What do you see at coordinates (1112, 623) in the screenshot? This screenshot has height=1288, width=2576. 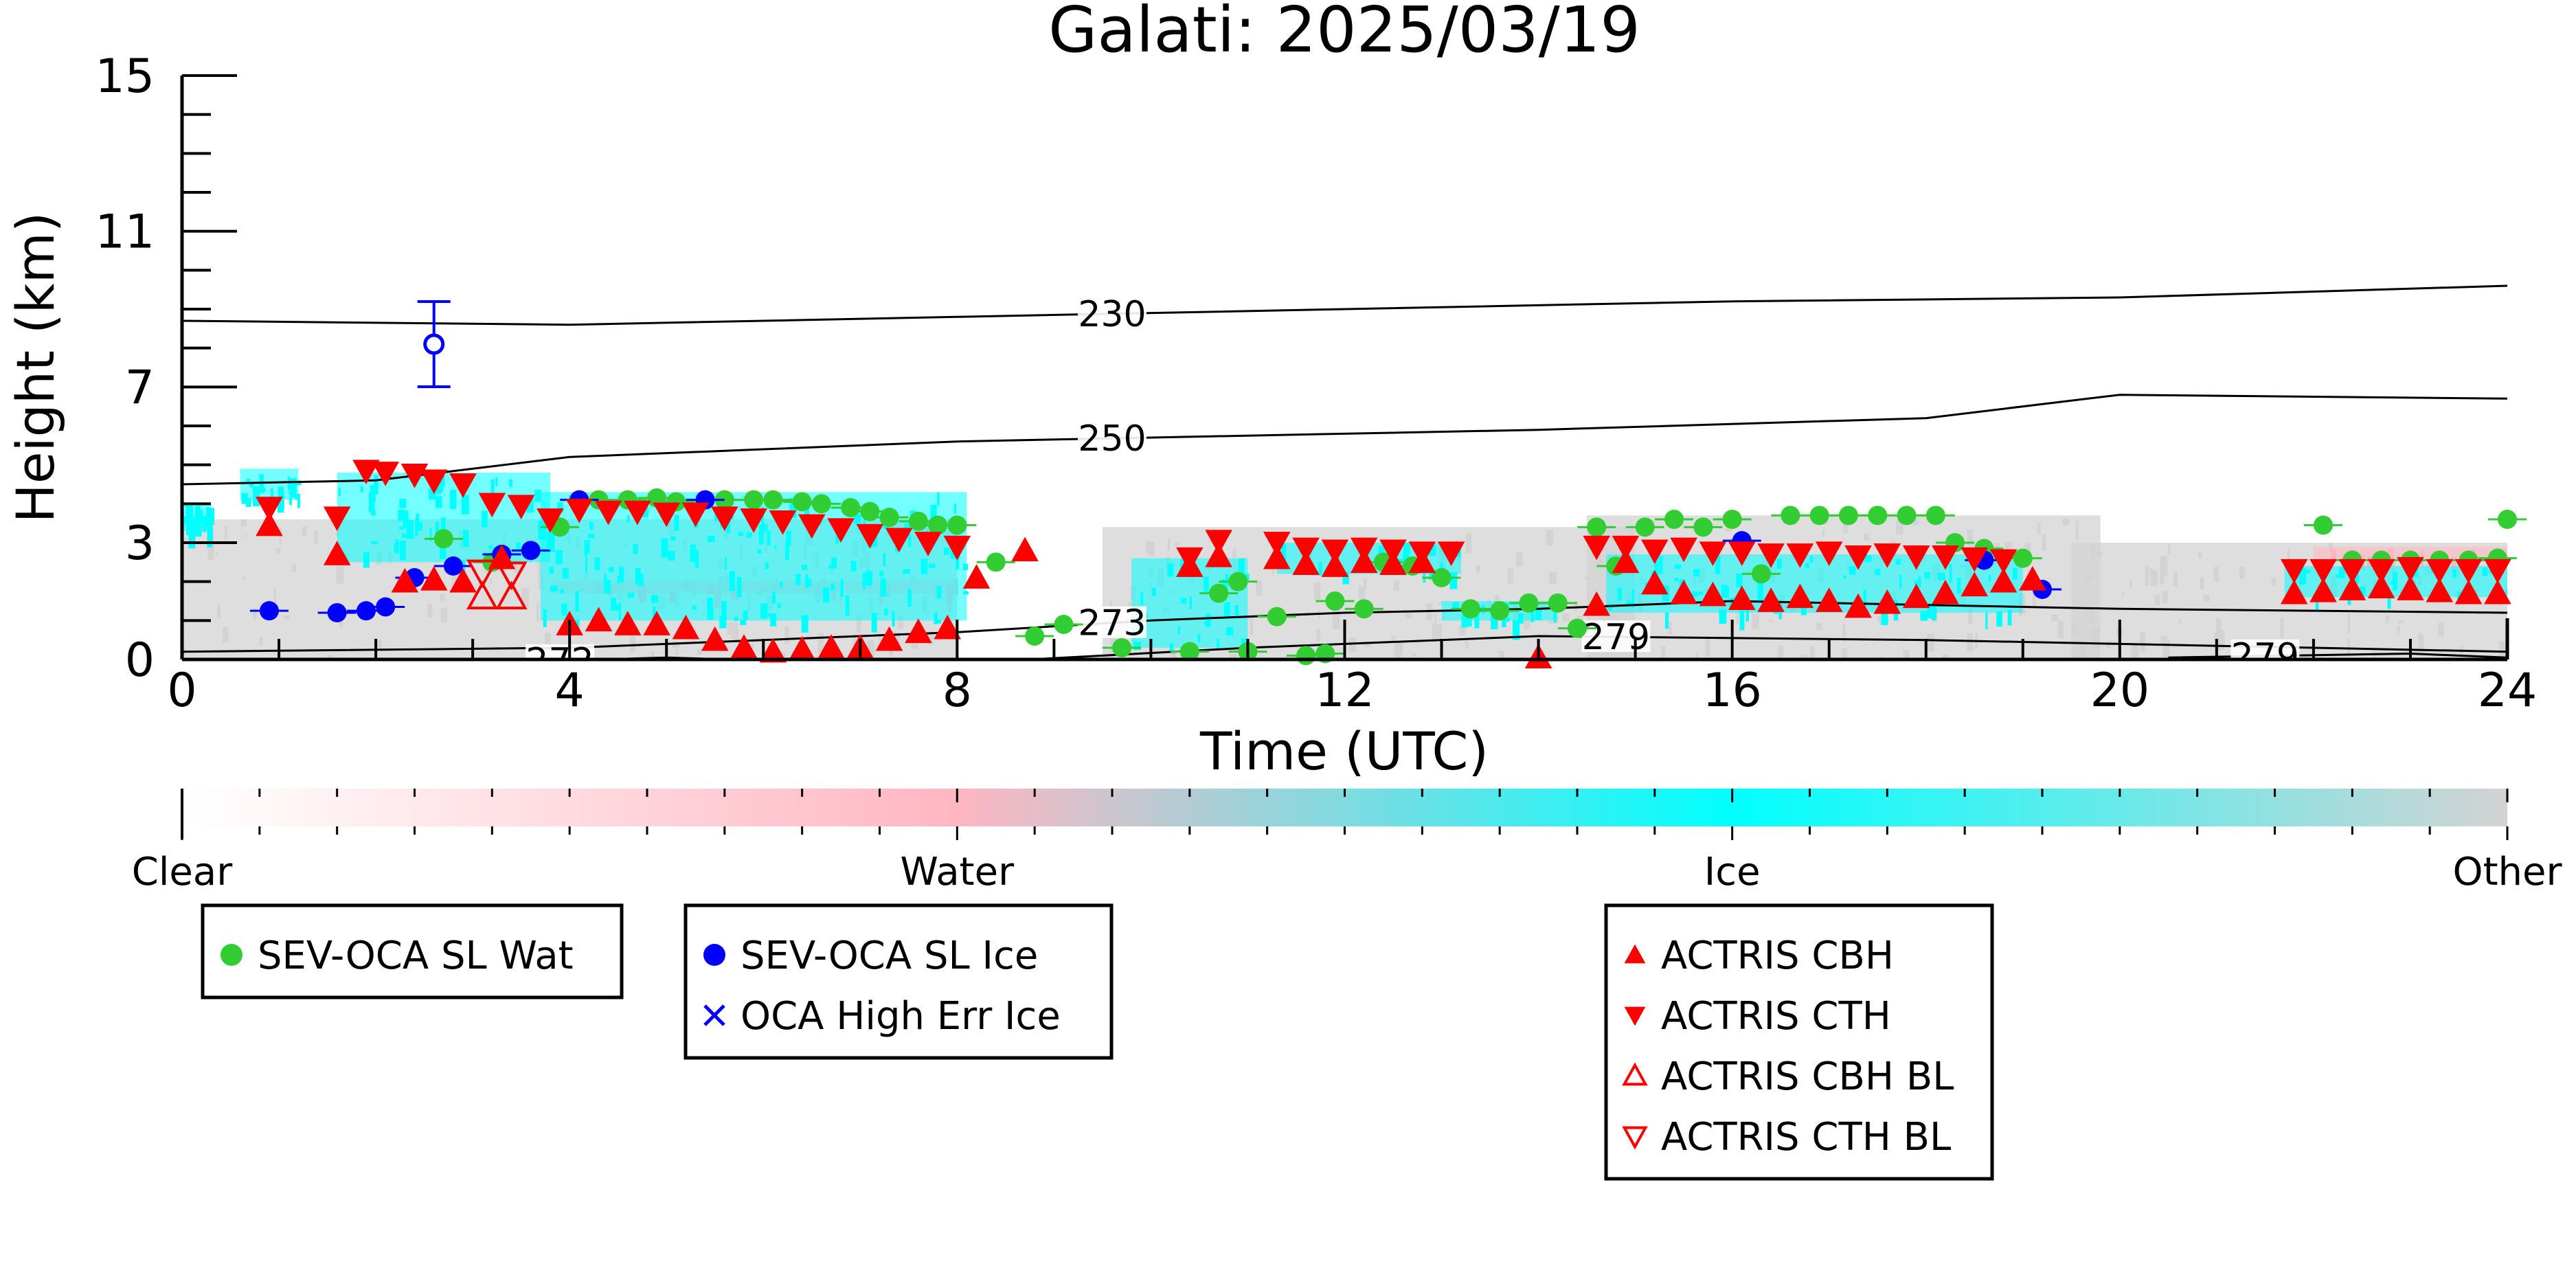 I see `contour-label-273: 273` at bounding box center [1112, 623].